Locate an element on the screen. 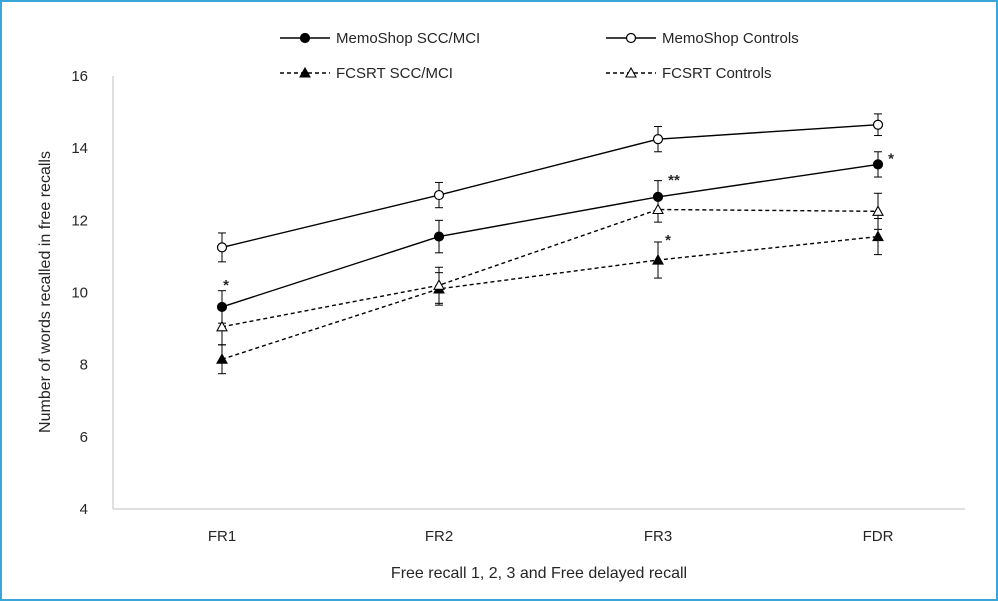 This screenshot has width=998, height=601. legend-entry-fcsrt-controls: FCSRT Controls is located at coordinates (688, 73).